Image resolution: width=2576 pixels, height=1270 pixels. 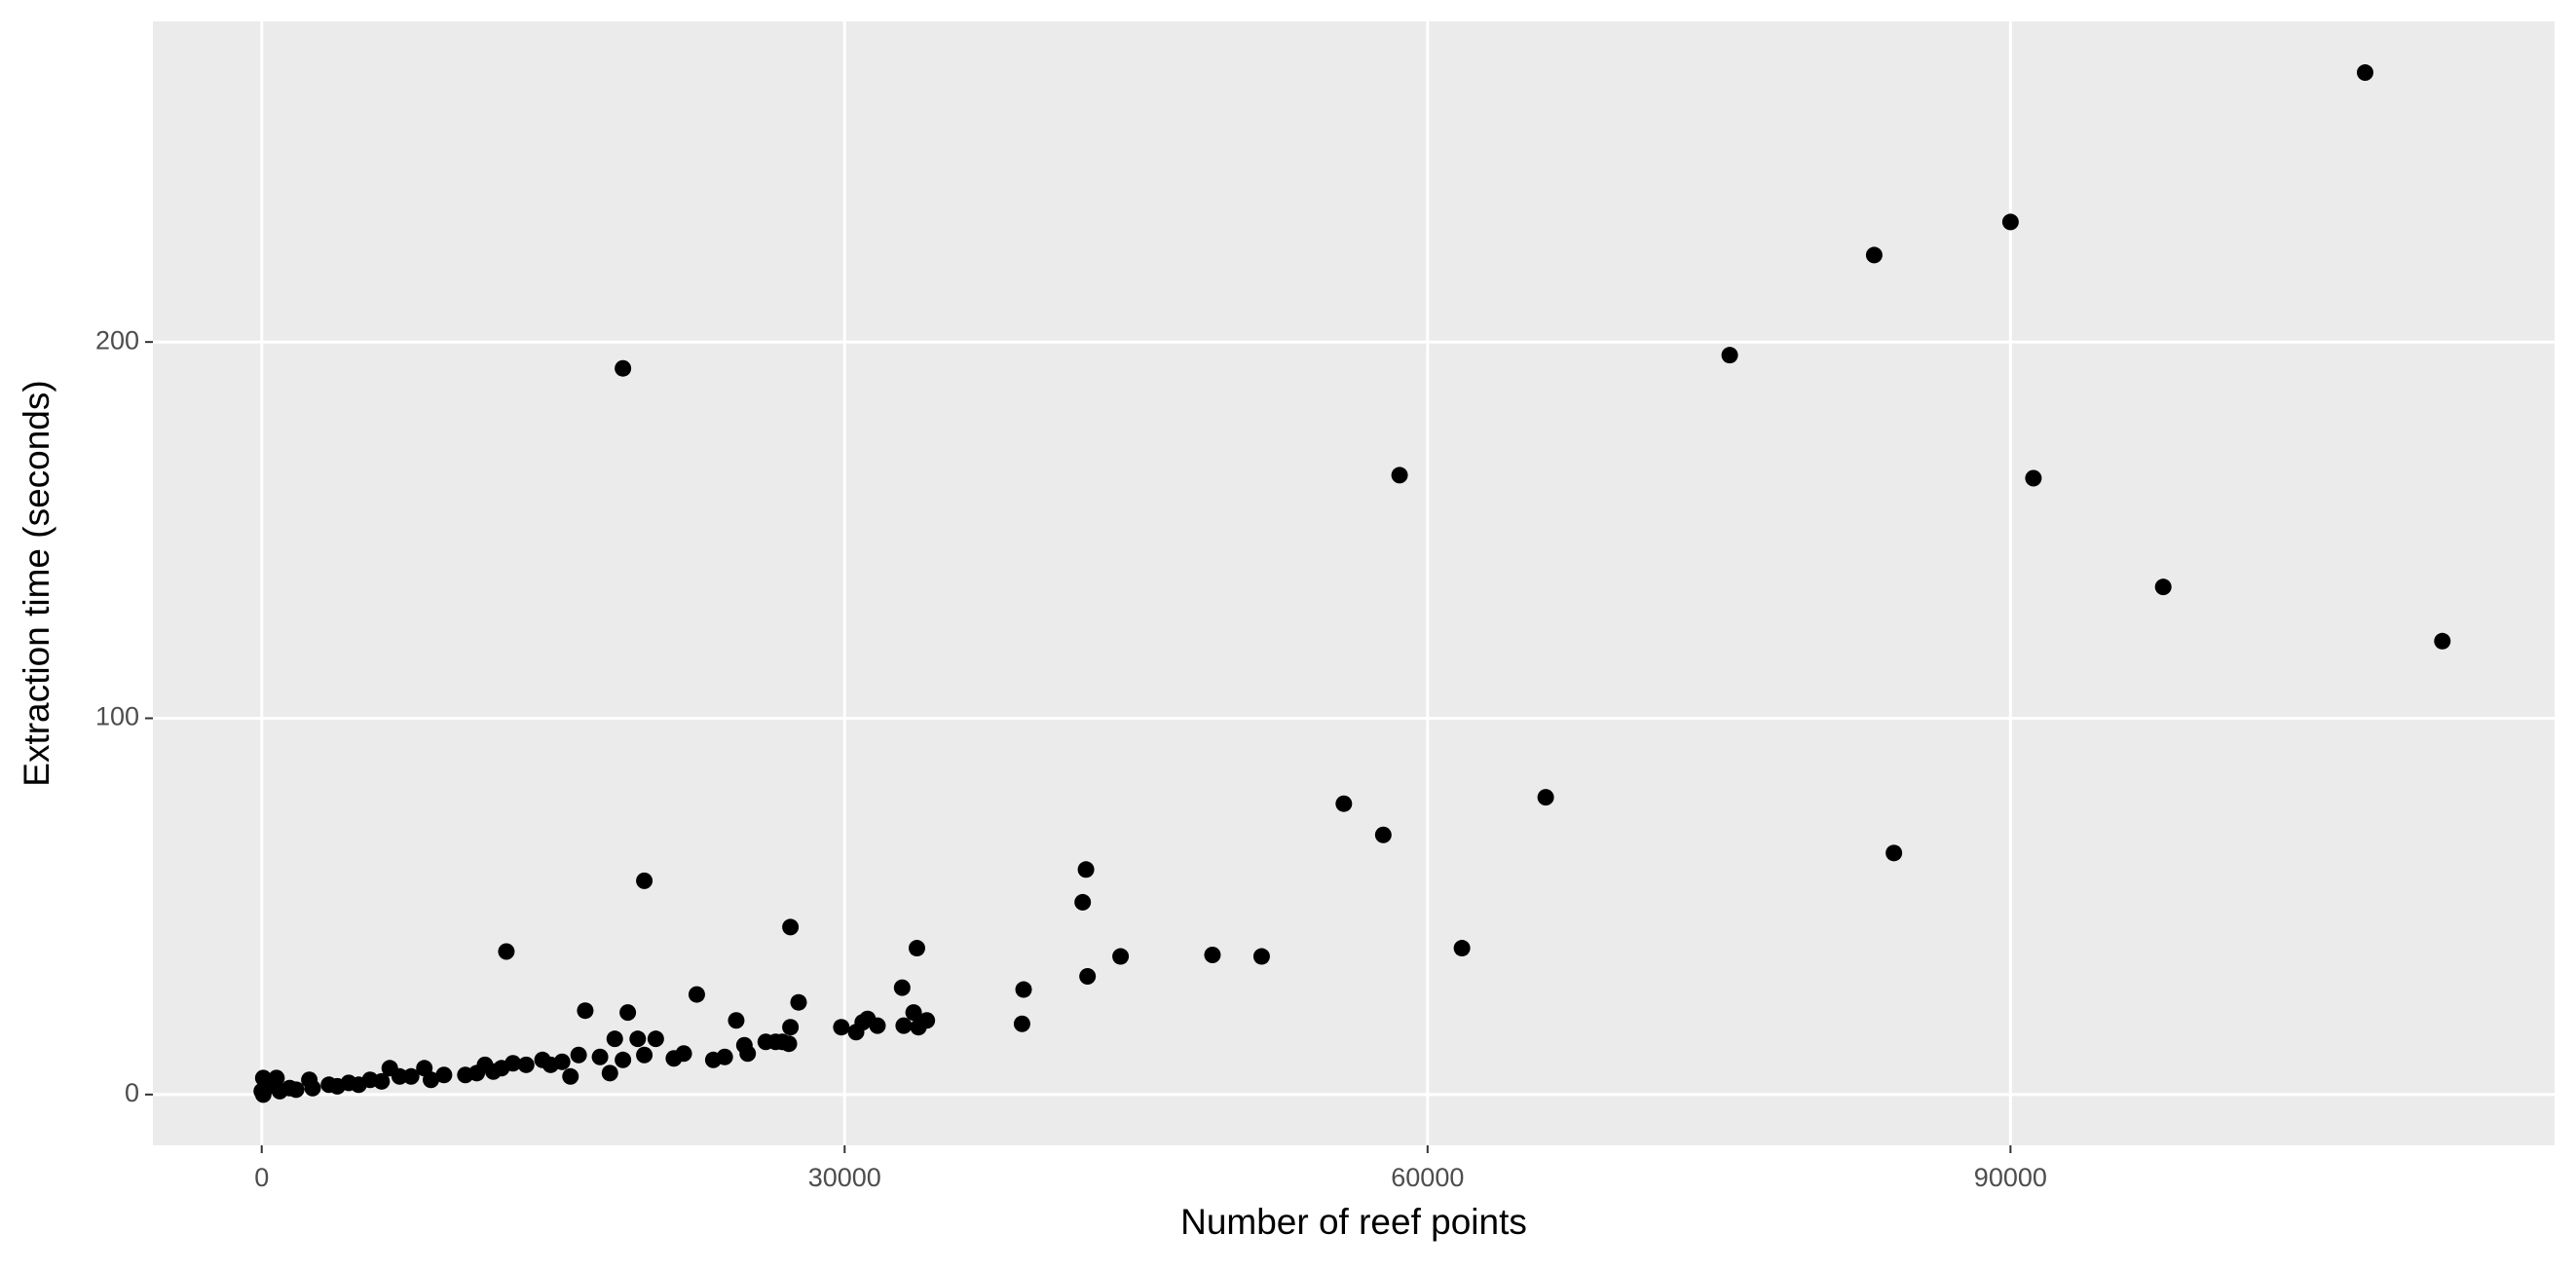 What do you see at coordinates (117, 340) in the screenshot?
I see `y-tick-label: 200` at bounding box center [117, 340].